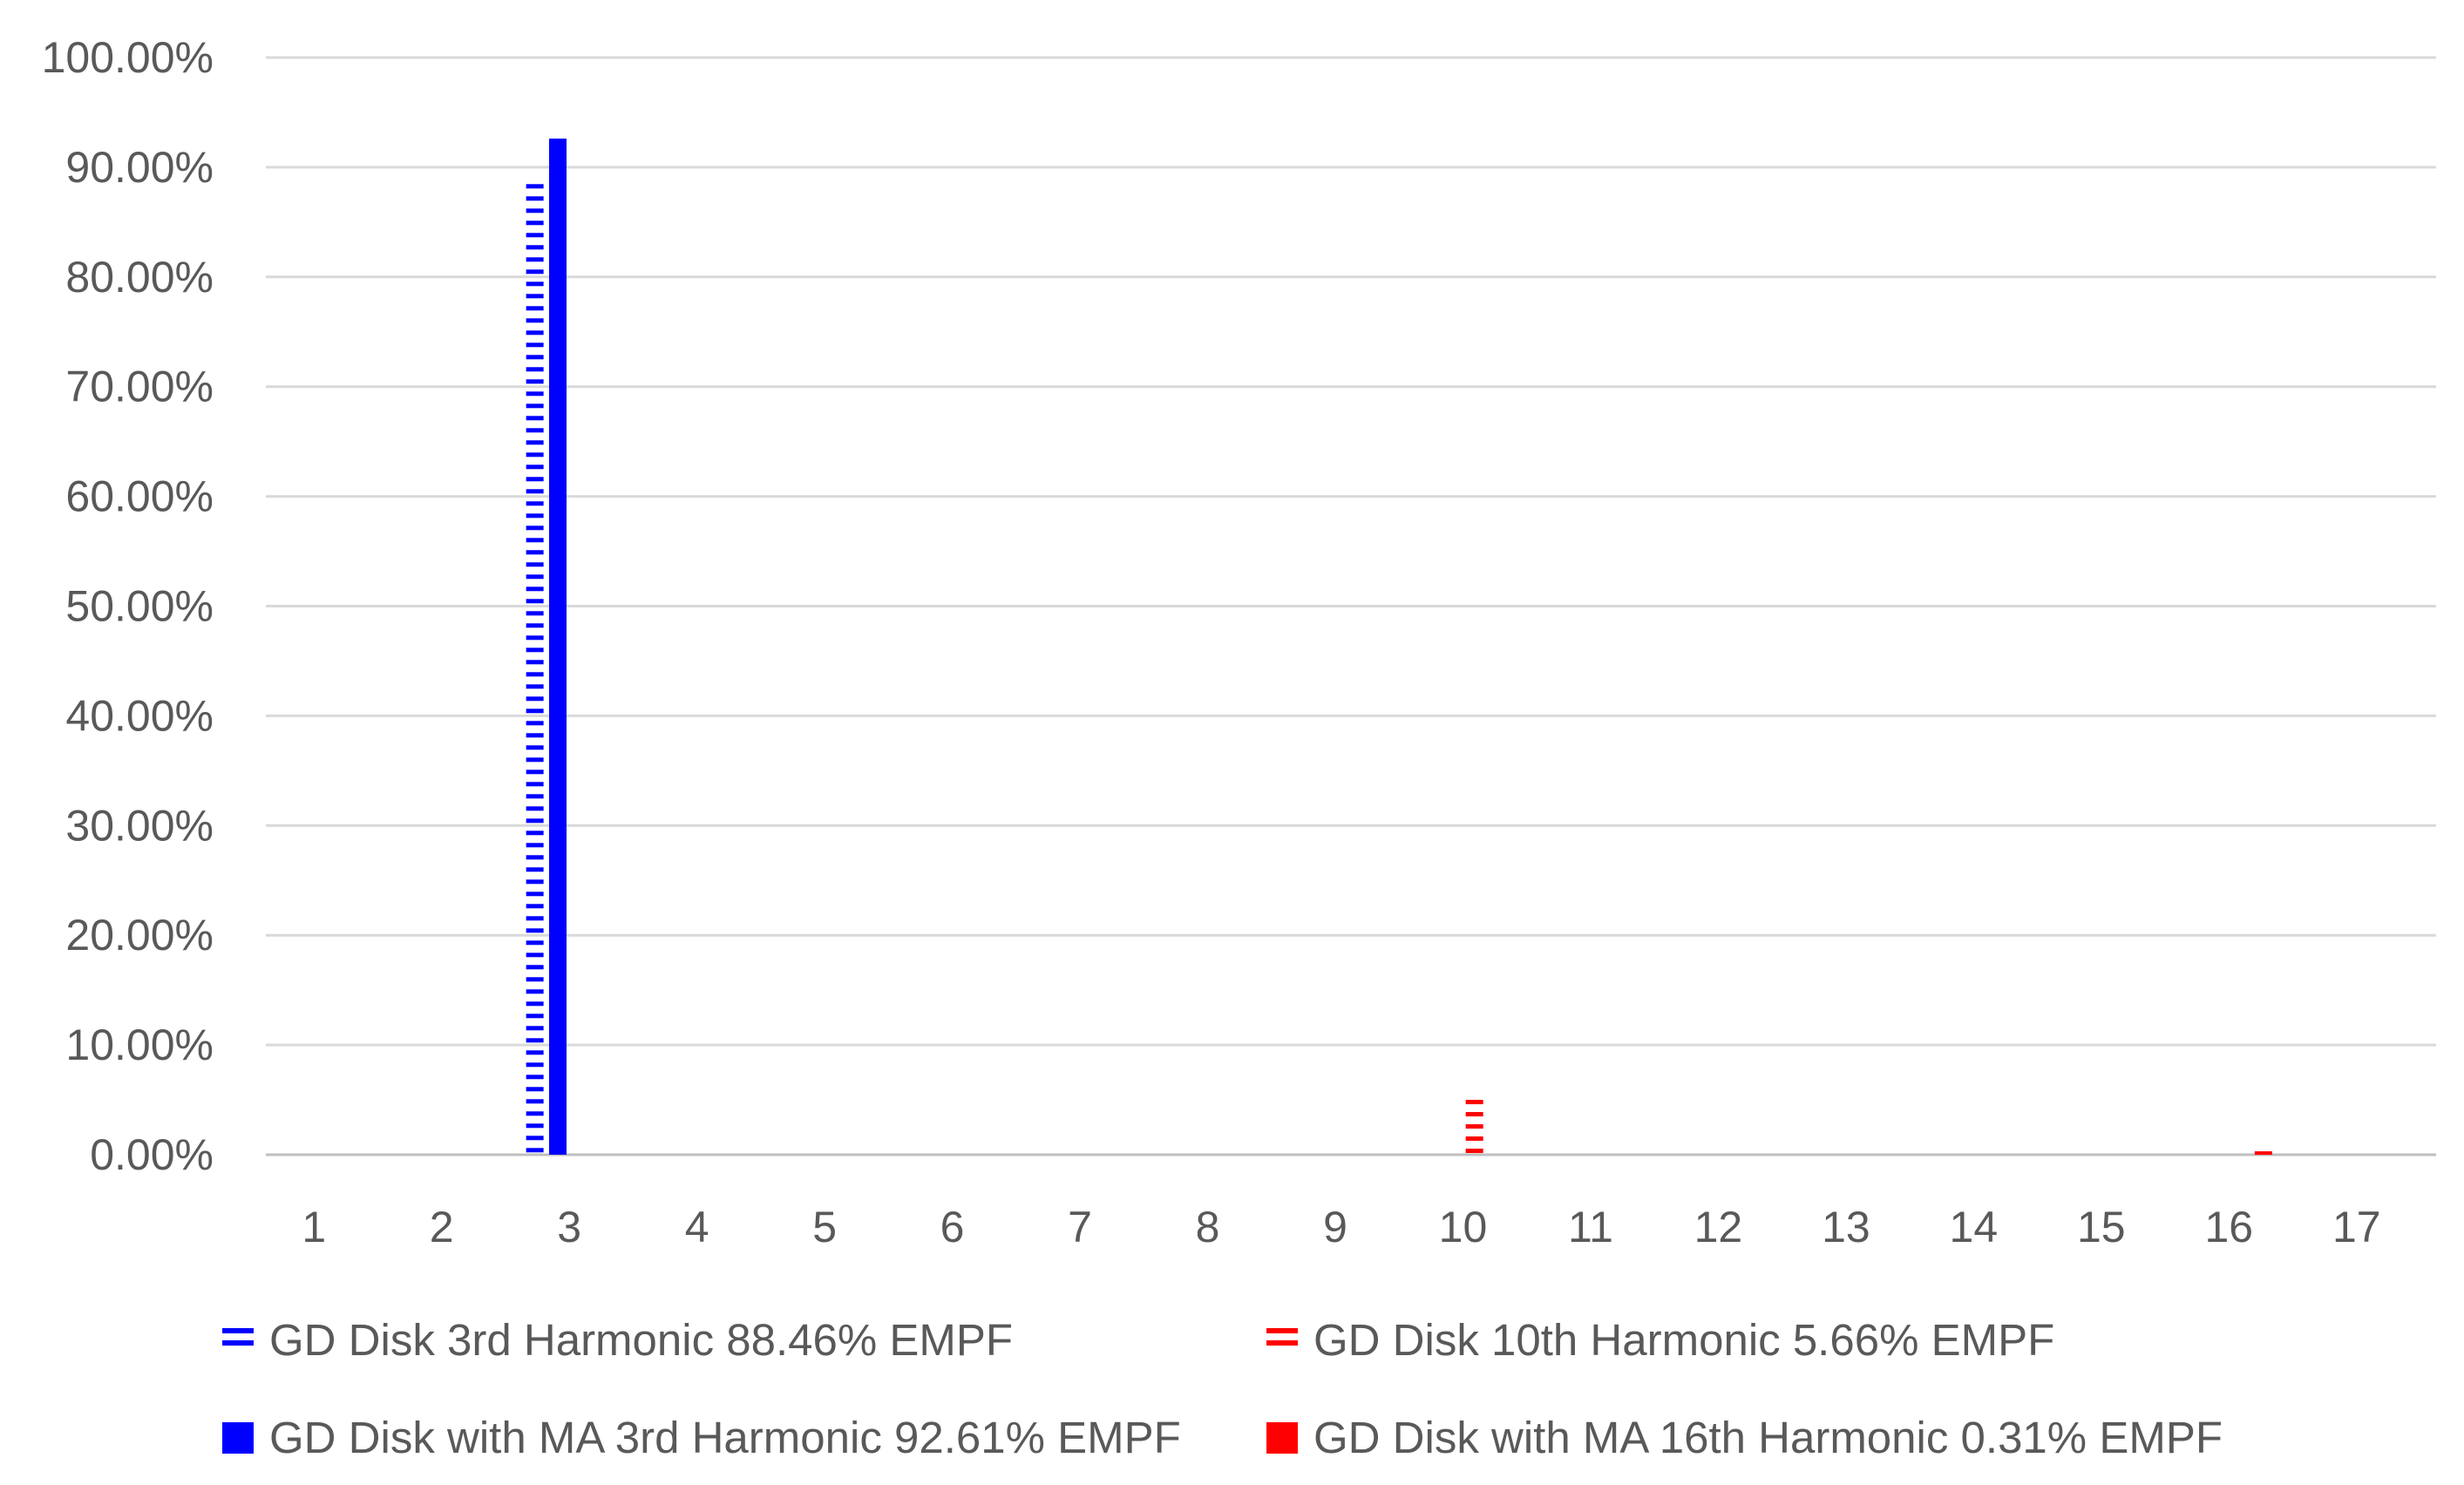 The image size is (2464, 1485). I want to click on x-tick-label: 11, so click(1590, 1227).